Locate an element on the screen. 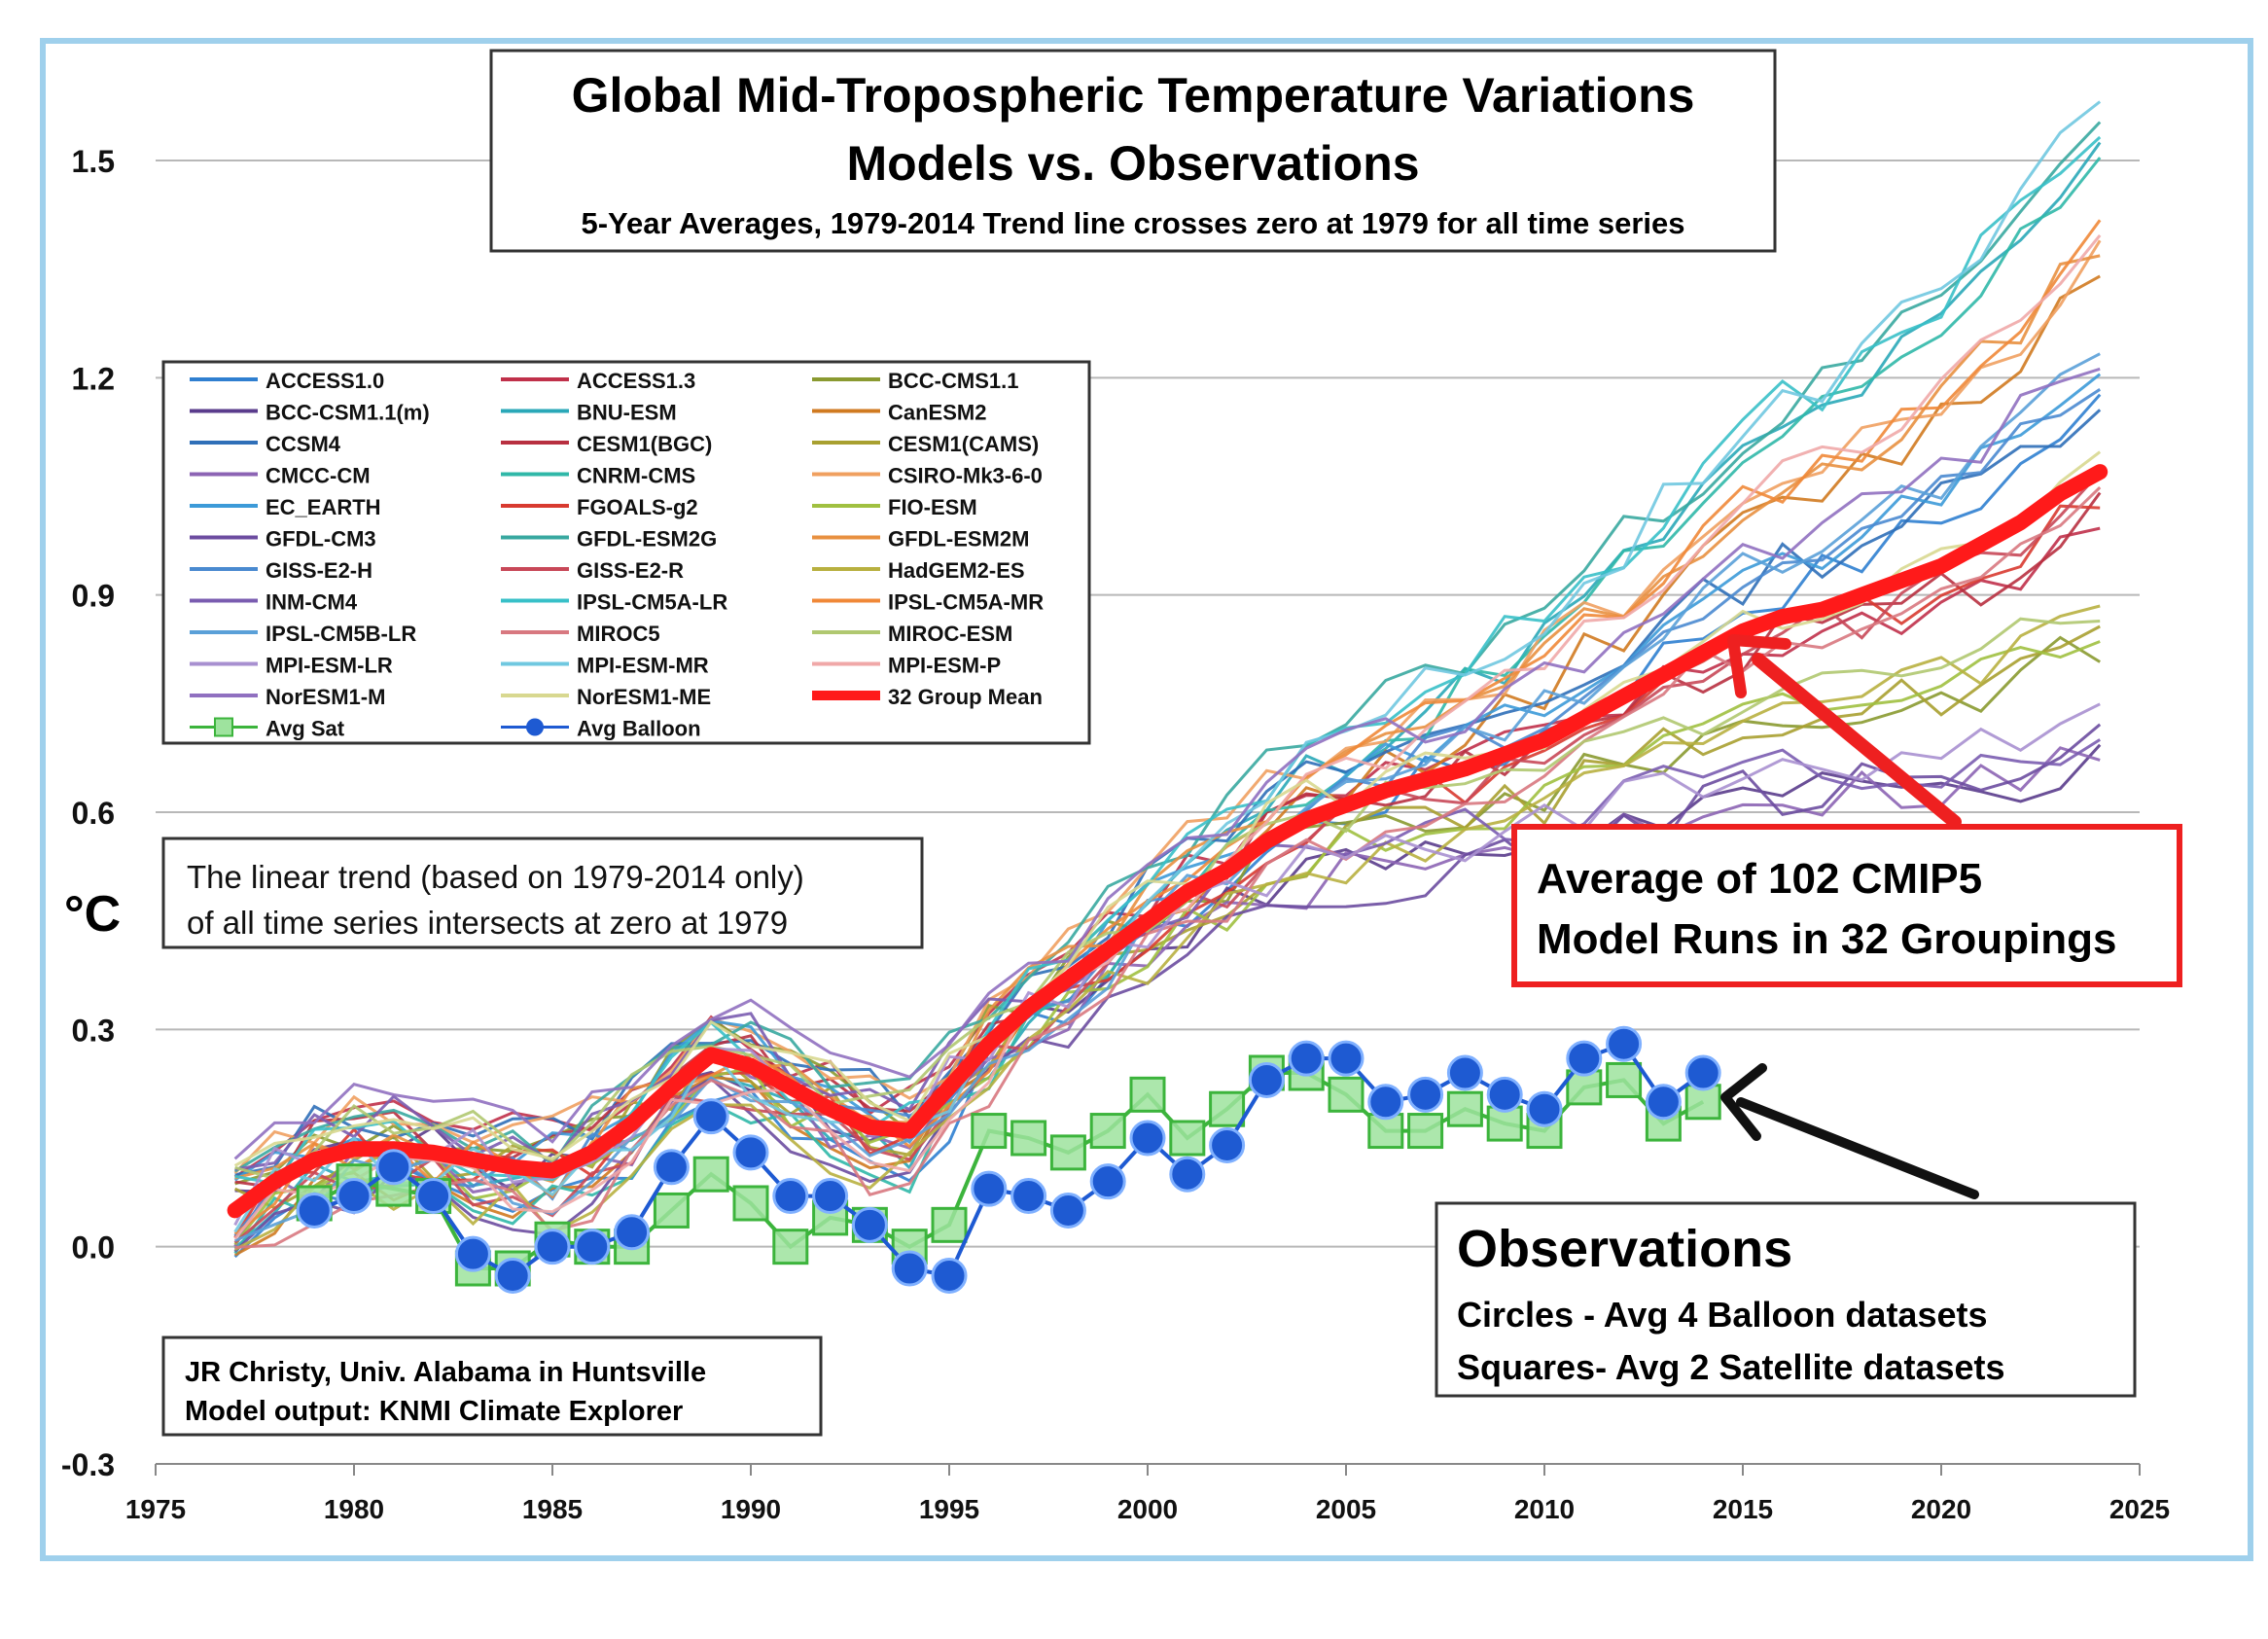 The image size is (2268, 1639). observations-circles-note: Circles - Avg 4 Balloon datasets is located at coordinates (1722, 1315).